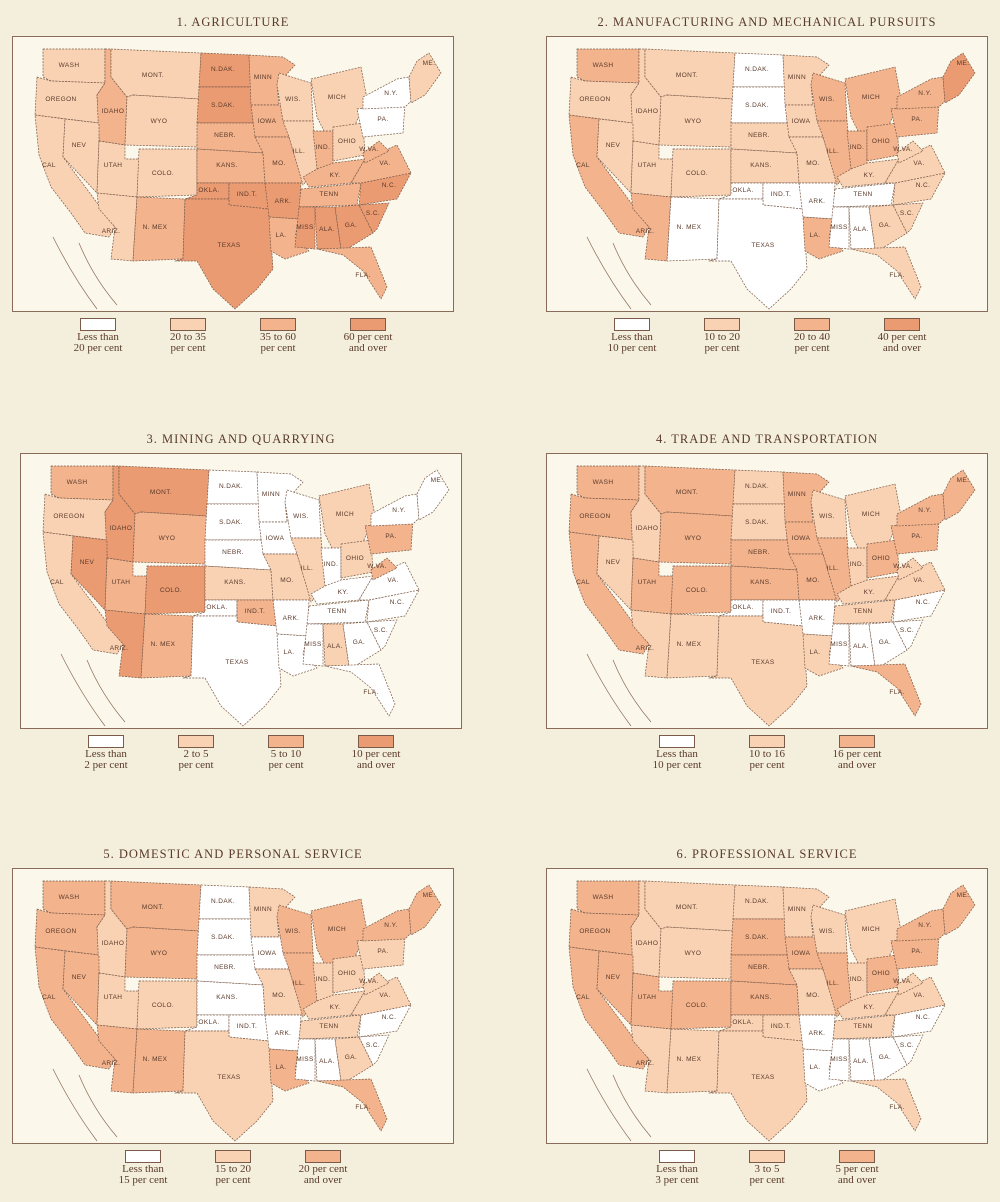 The width and height of the screenshot is (1000, 1202). What do you see at coordinates (767, 22) in the screenshot?
I see `map-title: 2. MANUFACTURING AND MECHANICAL PURSUITS` at bounding box center [767, 22].